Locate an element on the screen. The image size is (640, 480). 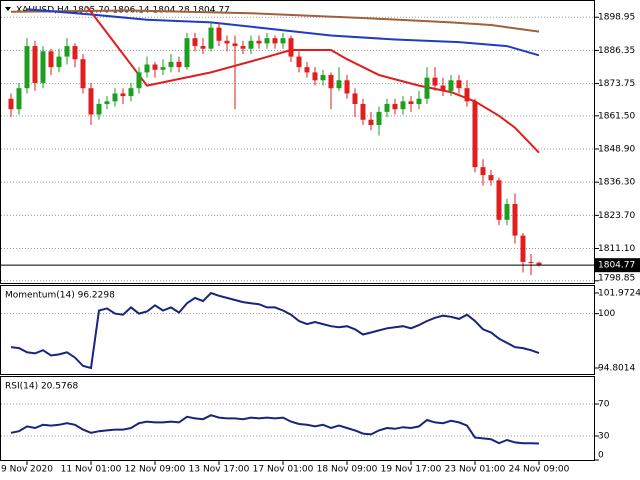
y-tick-label: 1823.70 is located at coordinates (616, 216).